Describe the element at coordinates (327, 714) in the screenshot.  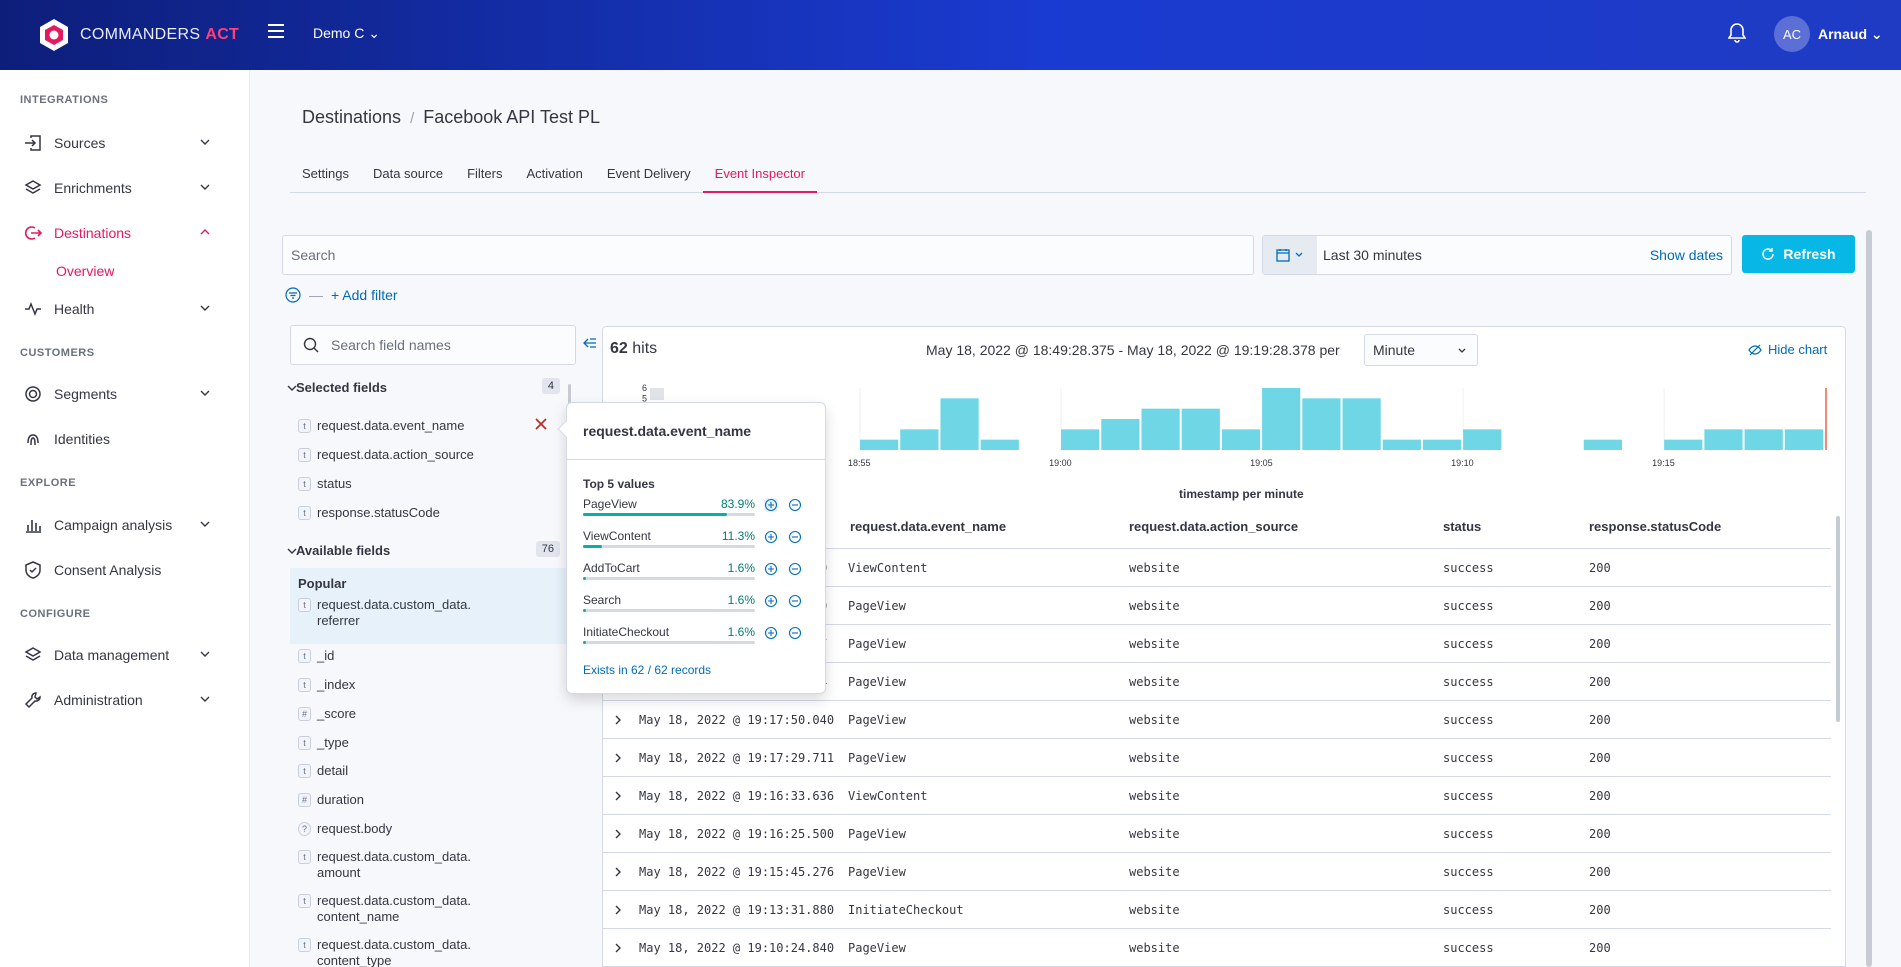
I see `available-field: # _score` at that location.